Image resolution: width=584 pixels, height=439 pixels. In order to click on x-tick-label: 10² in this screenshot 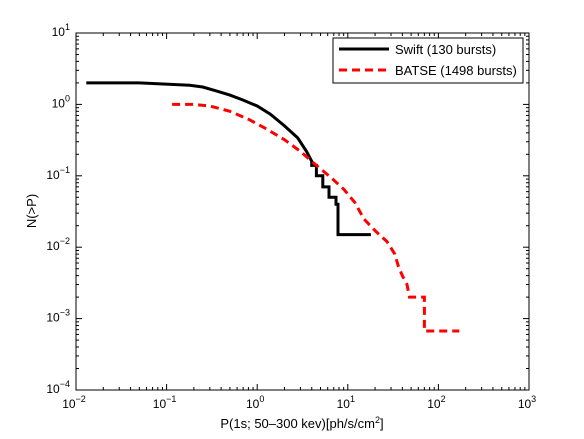, I will do `click(436, 402)`.